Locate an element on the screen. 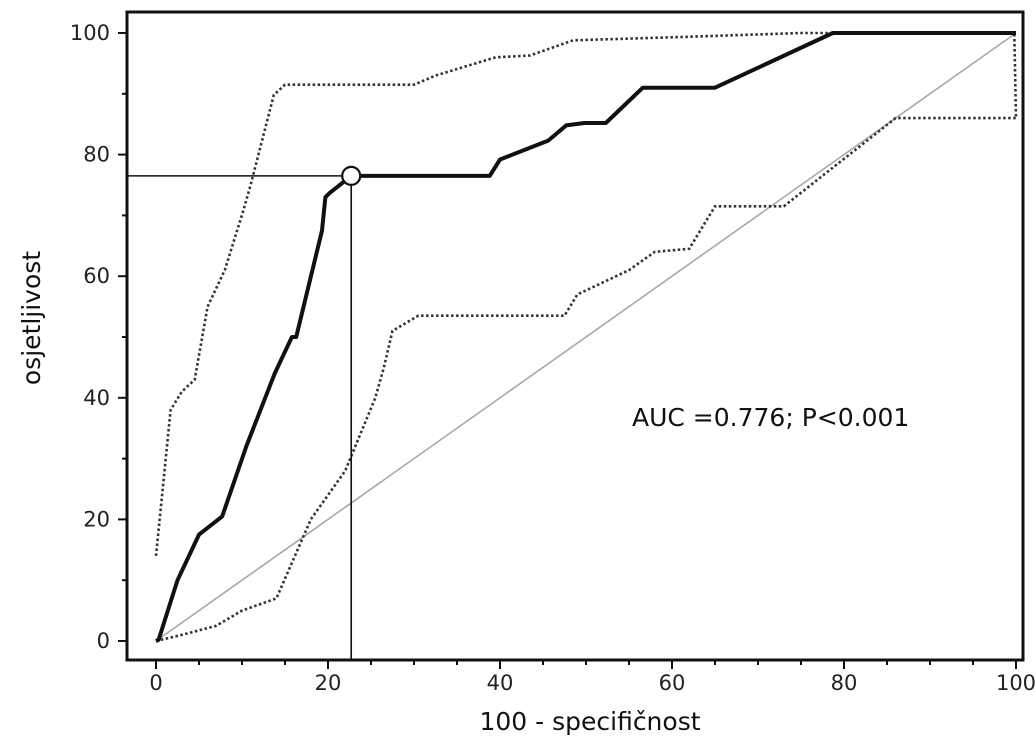 The height and width of the screenshot is (740, 1035). y-tick-label: 40 is located at coordinates (96, 398).